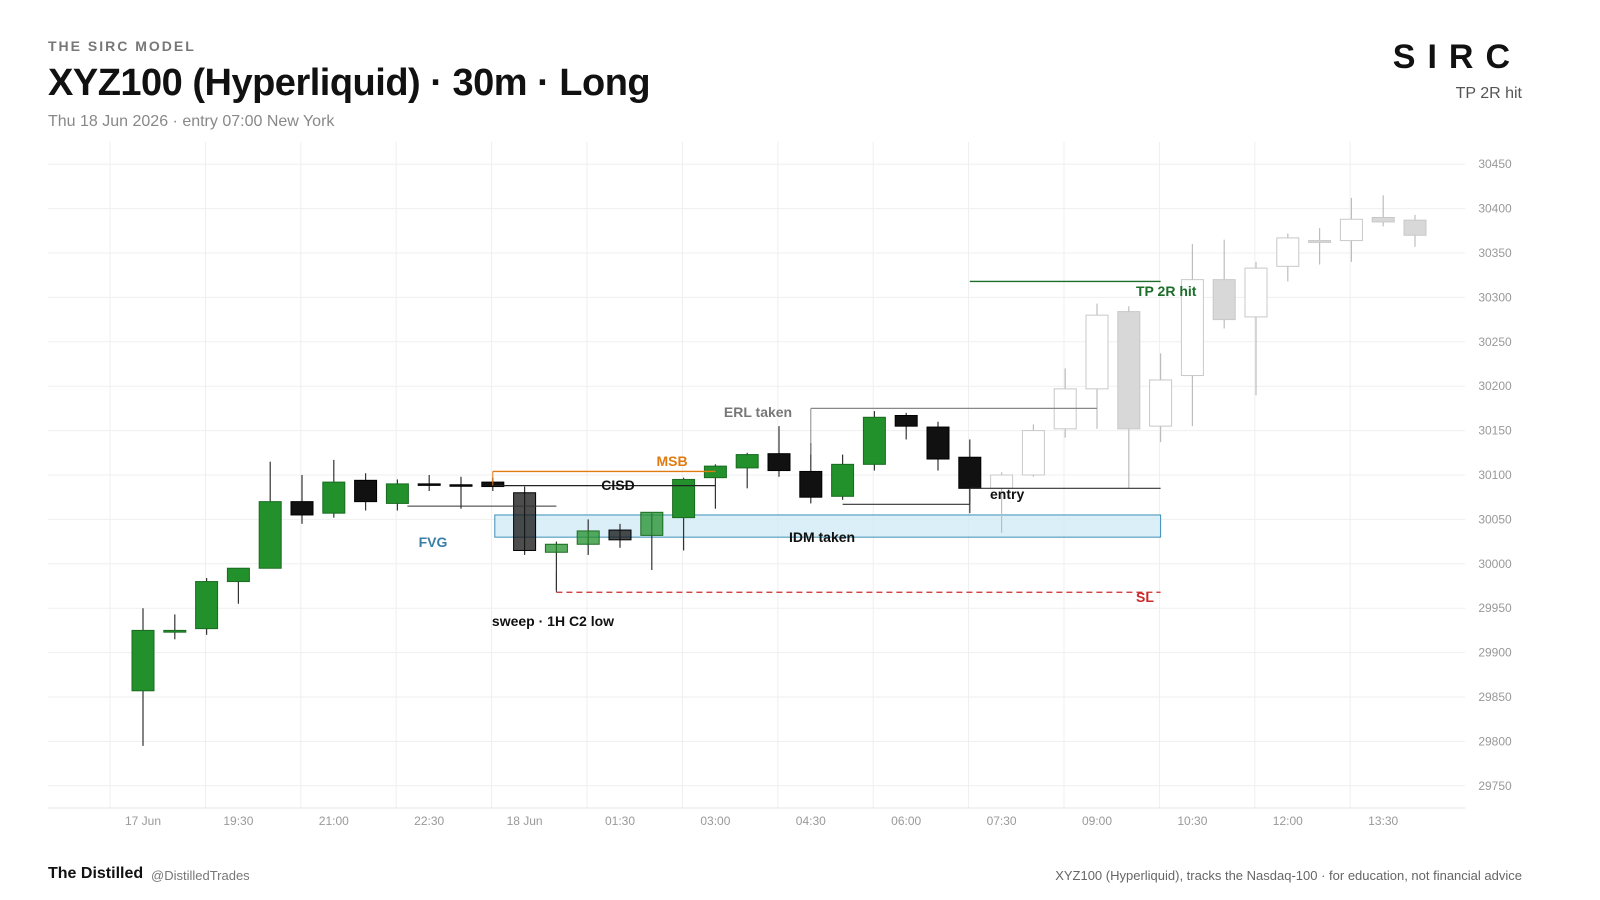  Describe the element at coordinates (525, 821) in the screenshot. I see `x-tick-label: 18 Jun` at that location.